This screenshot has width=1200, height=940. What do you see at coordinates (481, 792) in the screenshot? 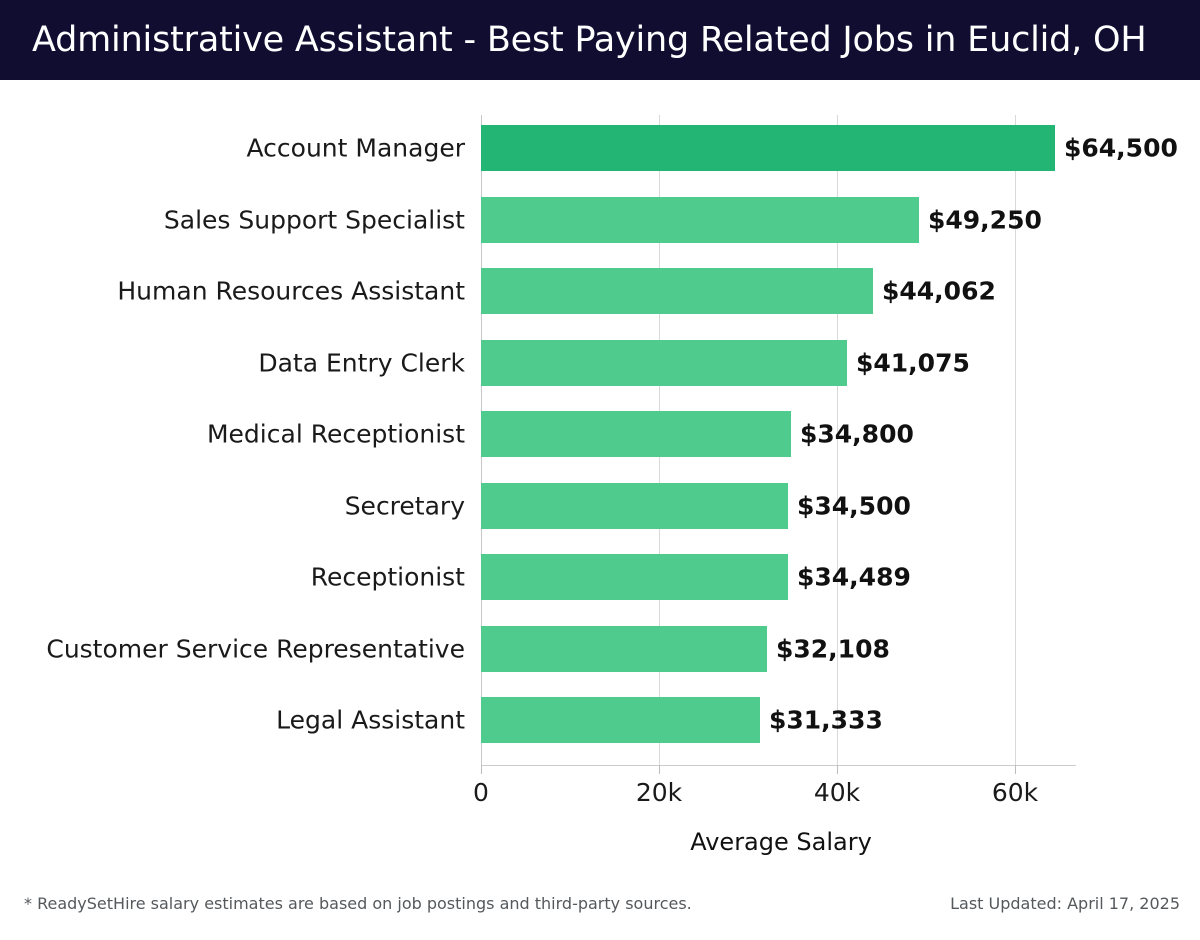
I see `x-tick-label: 0` at bounding box center [481, 792].